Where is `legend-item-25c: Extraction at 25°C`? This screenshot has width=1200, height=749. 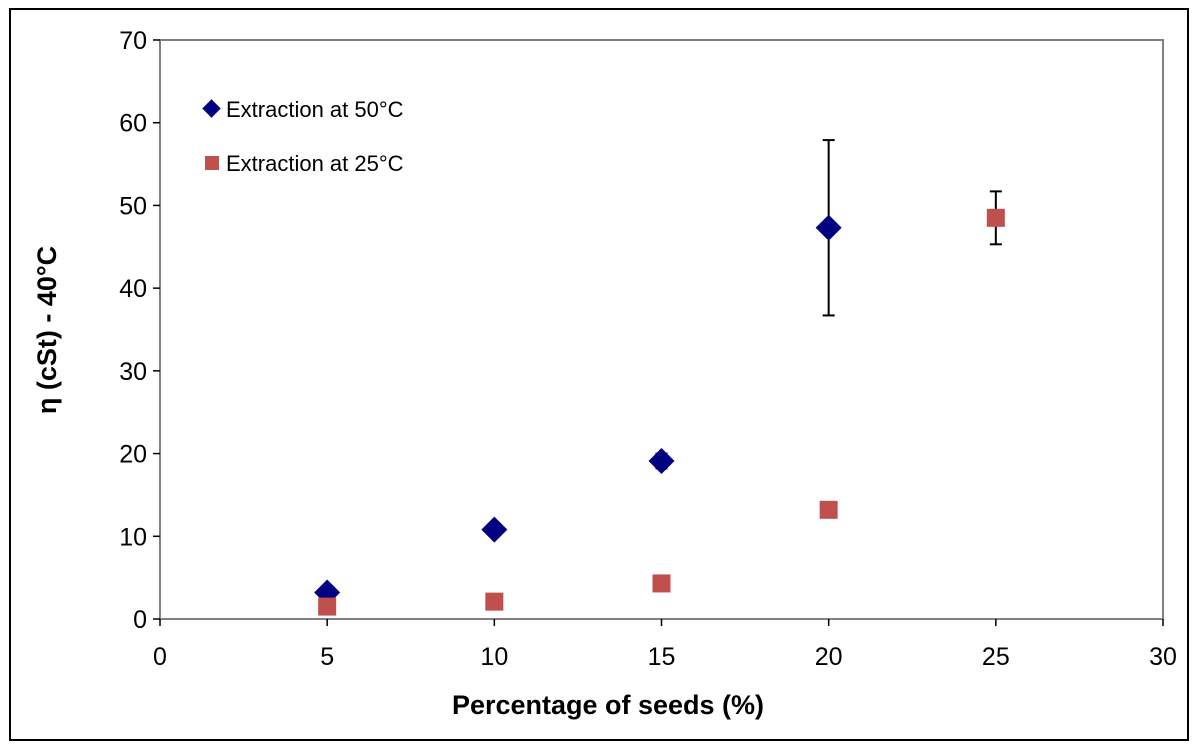
legend-item-25c: Extraction at 25°C is located at coordinates (304, 163).